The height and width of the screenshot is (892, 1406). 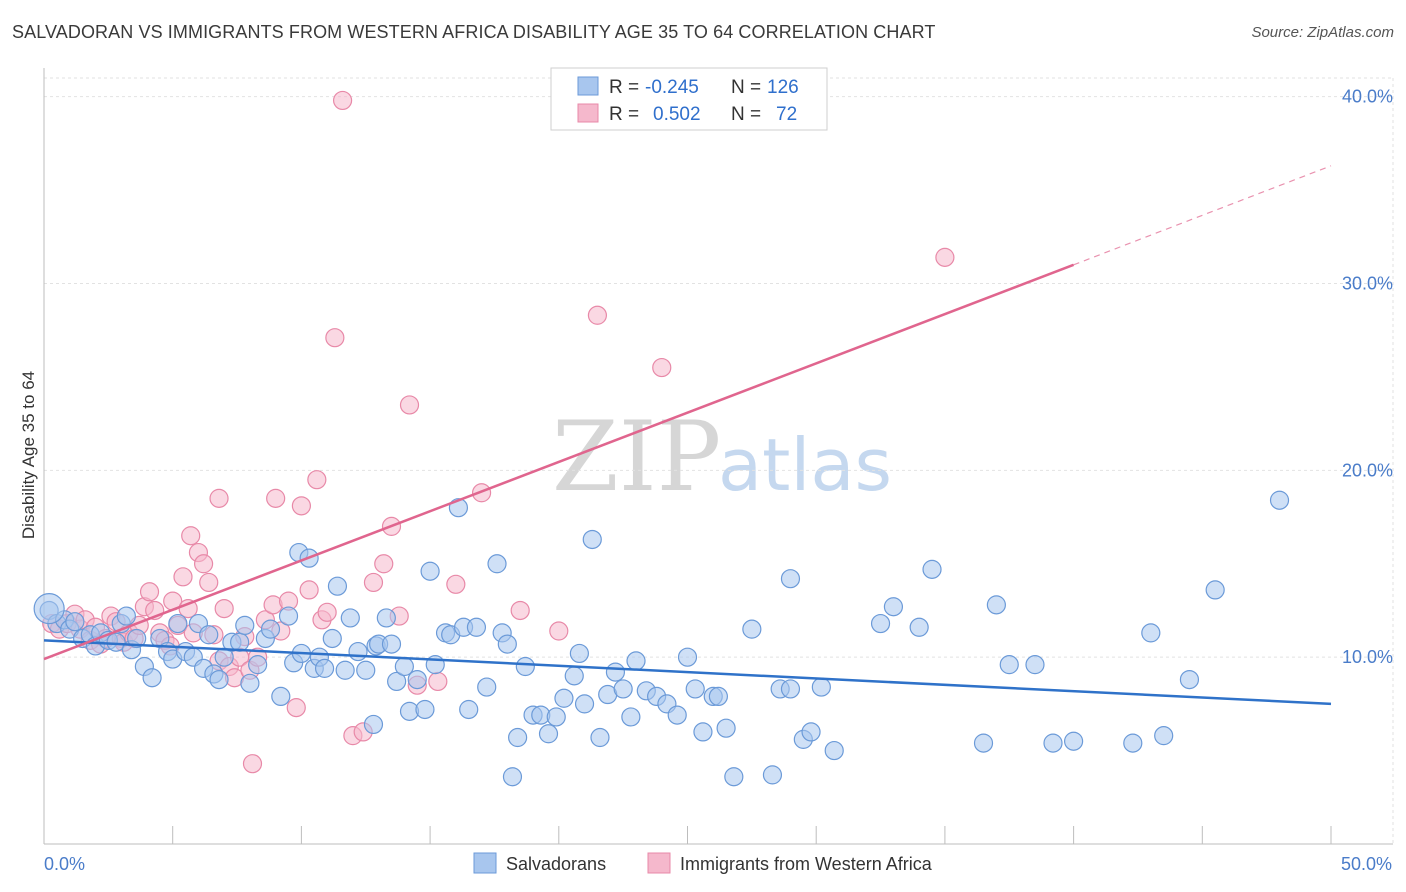 I want to click on legend-swatch-immigrants, so click(x=588, y=113).